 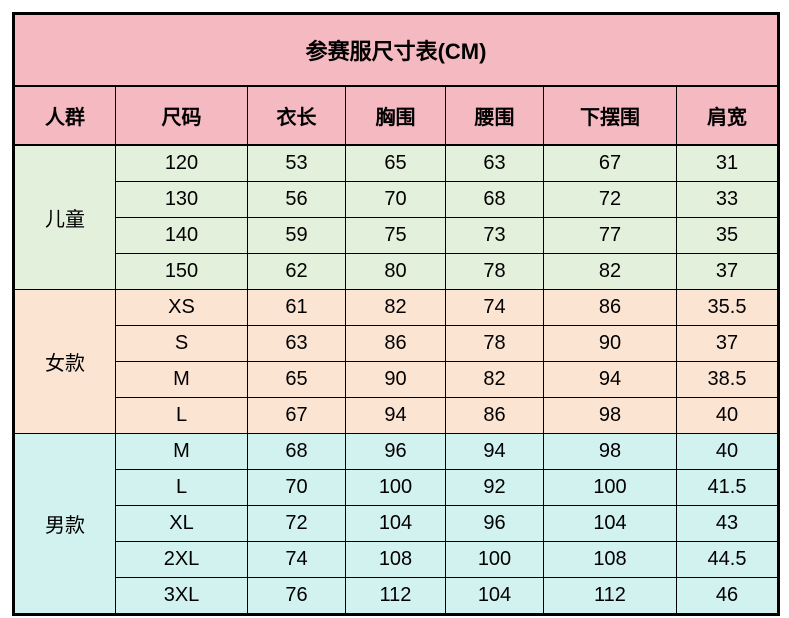 I want to click on group-label-children: 儿童, so click(x=64, y=217).